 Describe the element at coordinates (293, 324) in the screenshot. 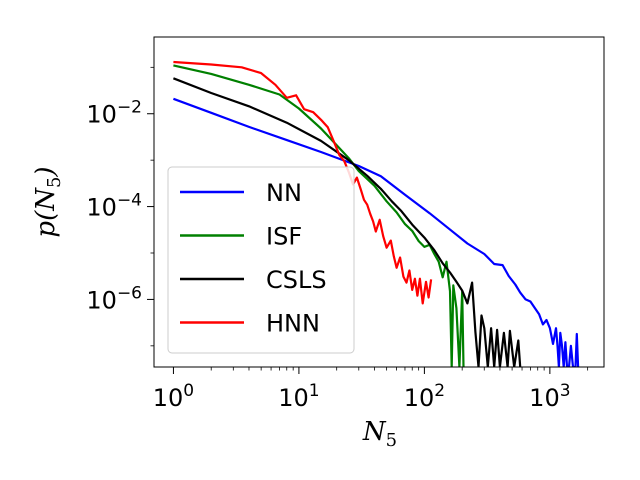

I see `legend-label-hnn: HNN` at that location.